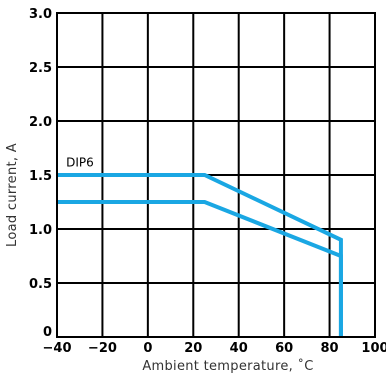 Image resolution: width=386 pixels, height=378 pixels. Describe the element at coordinates (284, 348) in the screenshot. I see `x-tick-label-5: 60` at that location.